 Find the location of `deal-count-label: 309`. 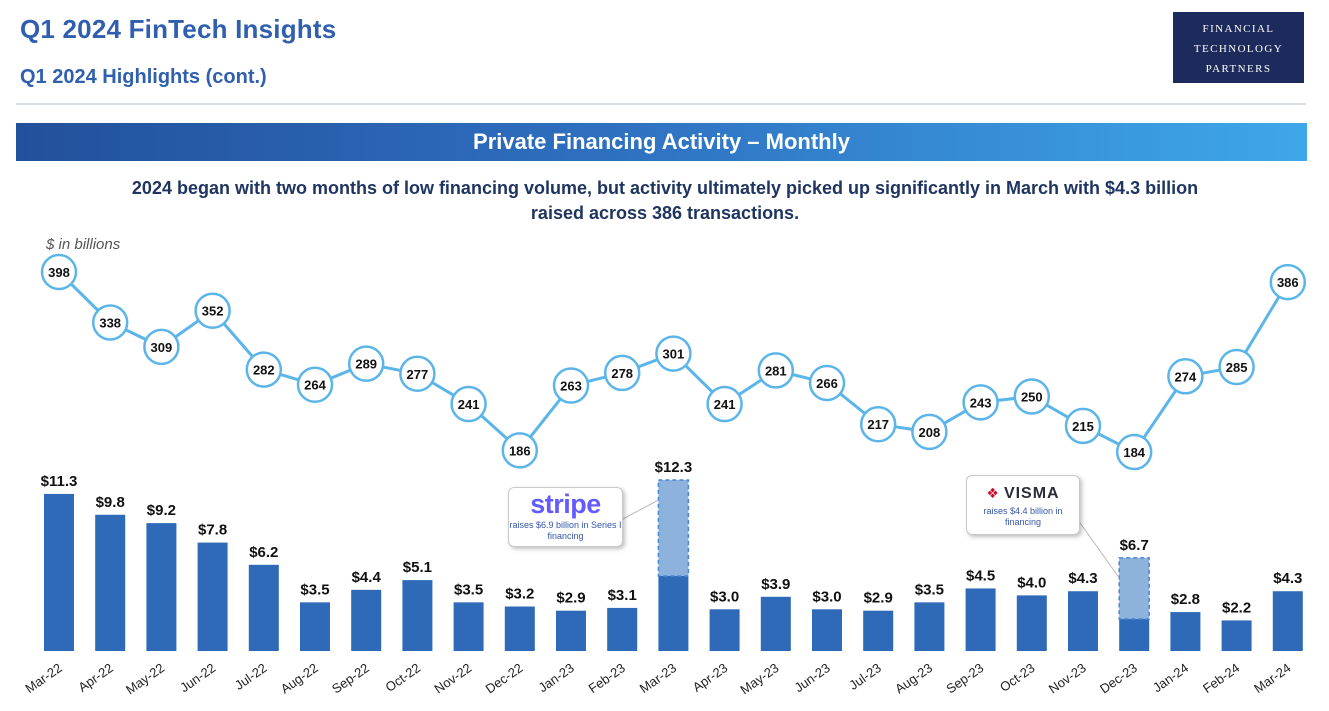

deal-count-label: 309 is located at coordinates (162, 347).